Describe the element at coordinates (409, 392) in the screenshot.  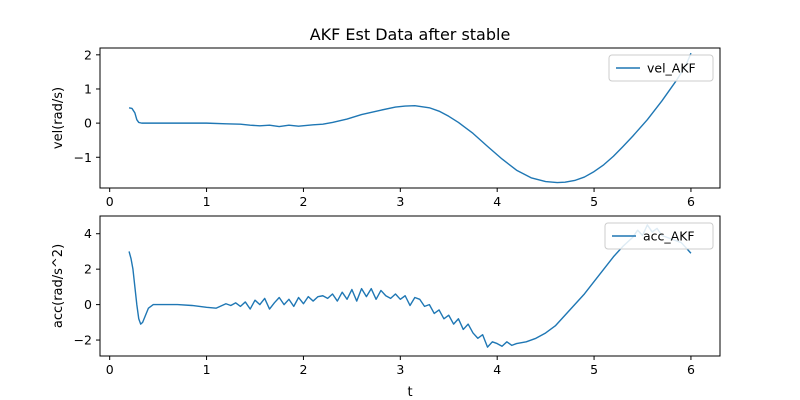
I see `x-axis-label: t` at that location.